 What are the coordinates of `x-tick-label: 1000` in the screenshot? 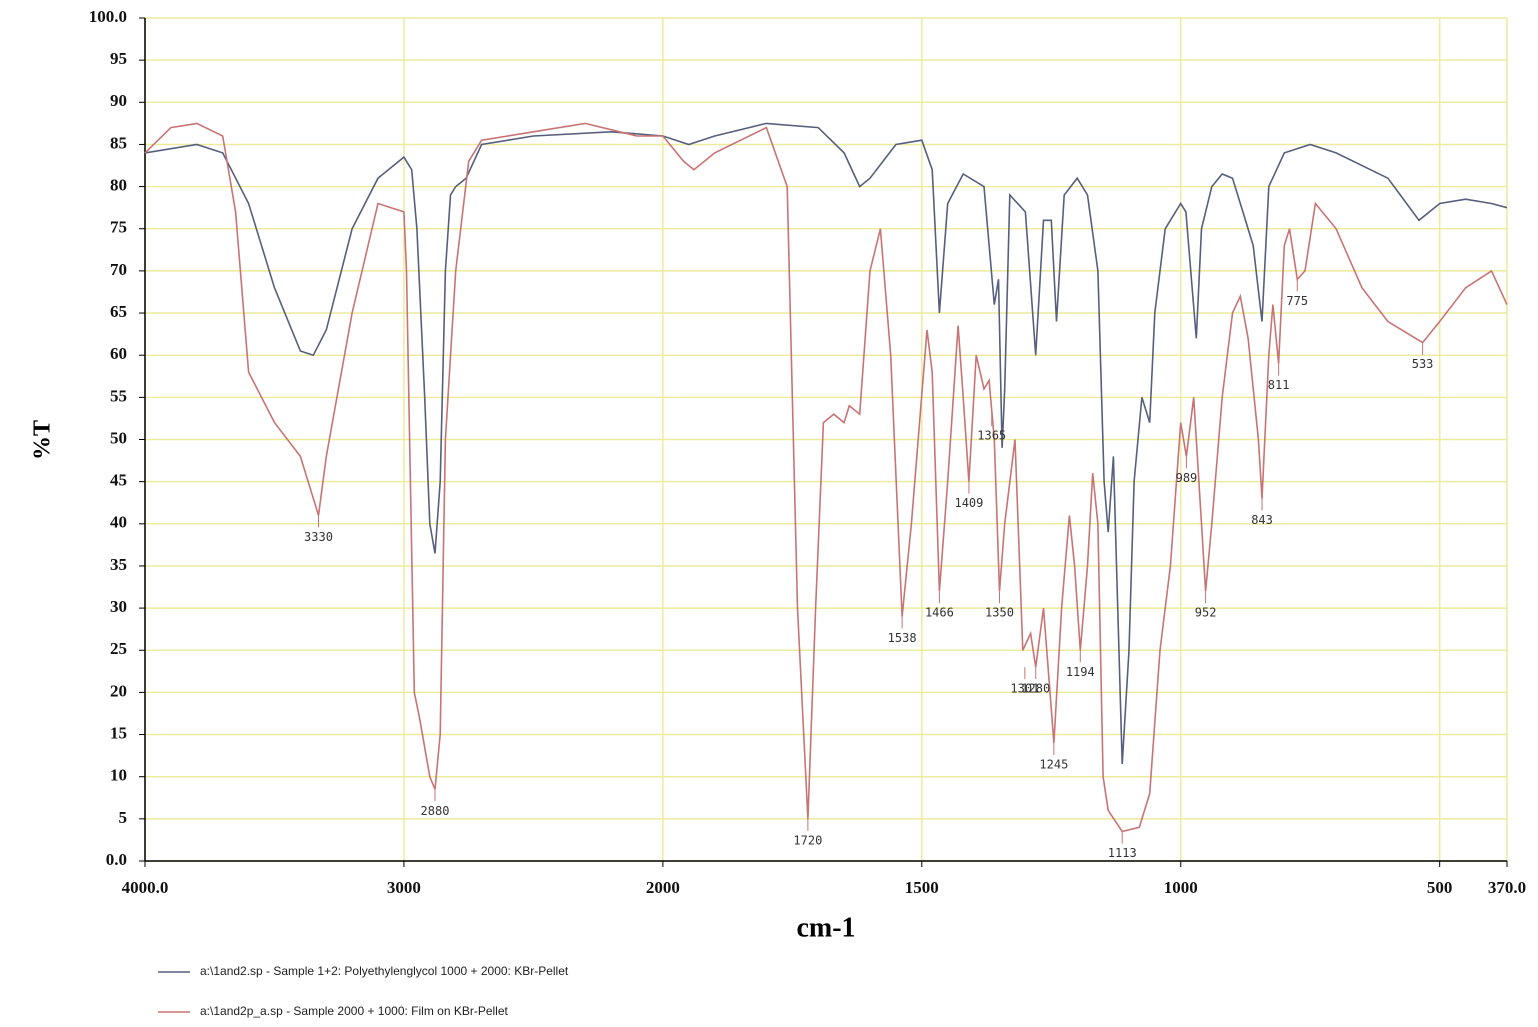 It's located at (1181, 887).